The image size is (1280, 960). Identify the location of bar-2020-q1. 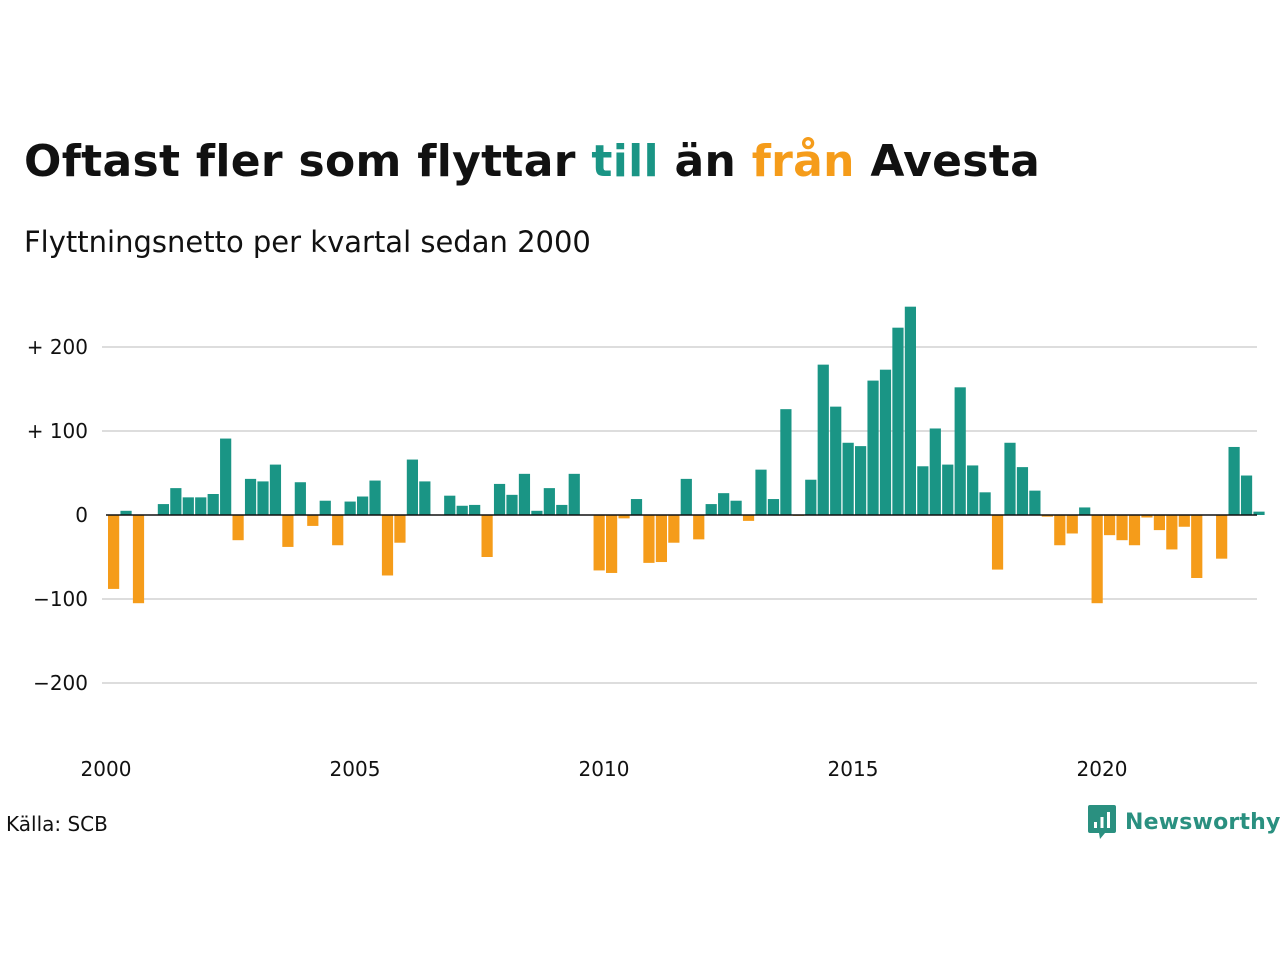
(1110, 525).